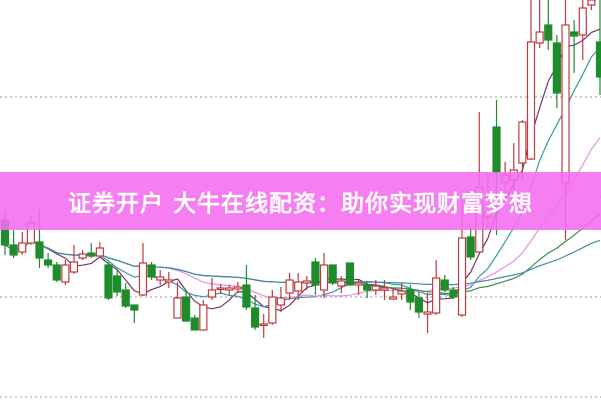  Describe the element at coordinates (302, 262) in the screenshot. I see `moving-average-line` at that location.